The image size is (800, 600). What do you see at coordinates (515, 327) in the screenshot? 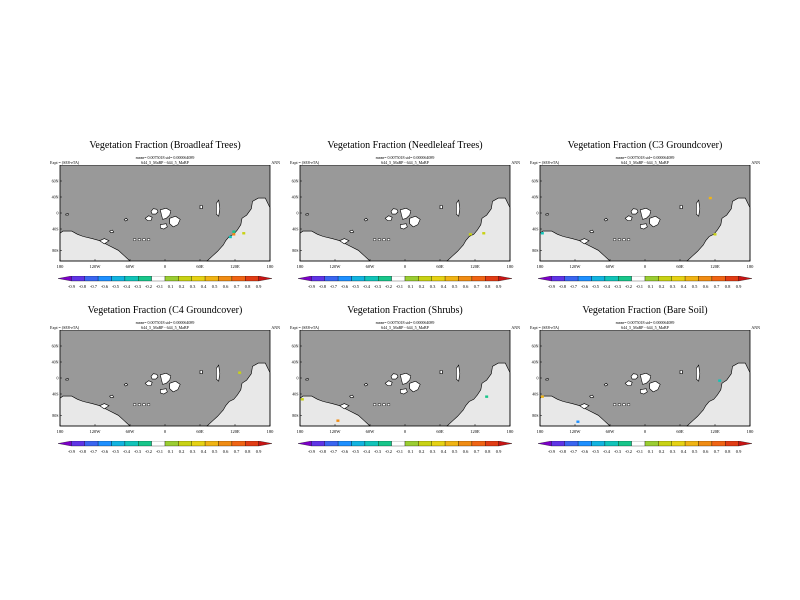
I see `panel-season: ANN` at bounding box center [515, 327].